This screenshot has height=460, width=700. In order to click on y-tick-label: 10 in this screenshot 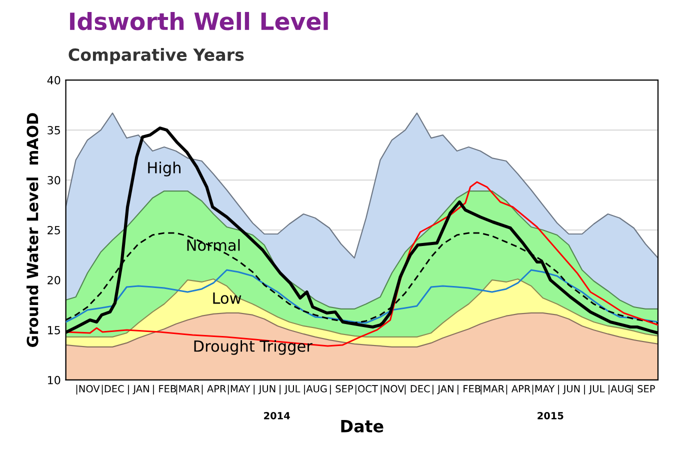, I will do `click(54, 380)`.